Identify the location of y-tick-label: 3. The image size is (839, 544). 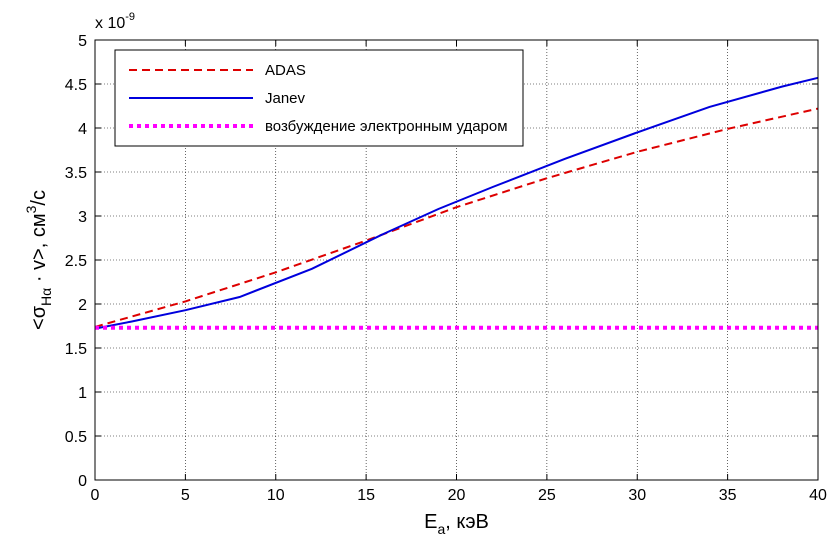
(82, 217).